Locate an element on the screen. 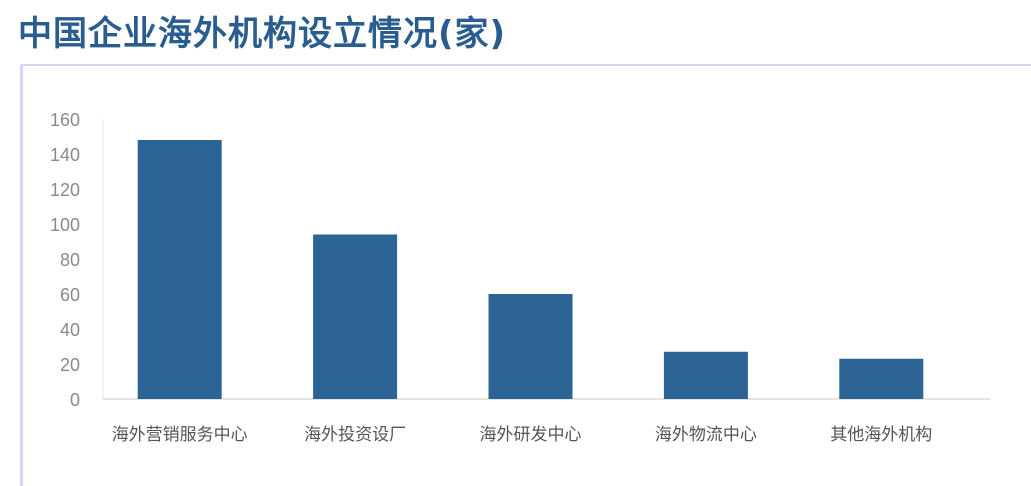 The width and height of the screenshot is (1031, 486). y-tick-label: 140 is located at coordinates (65, 155).